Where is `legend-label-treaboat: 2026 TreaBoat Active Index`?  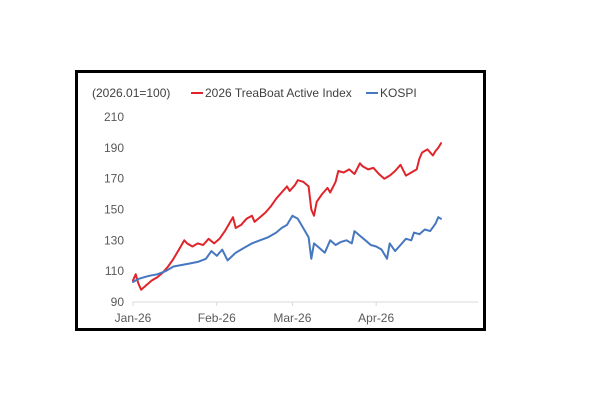 legend-label-treaboat: 2026 TreaBoat Active Index is located at coordinates (278, 93).